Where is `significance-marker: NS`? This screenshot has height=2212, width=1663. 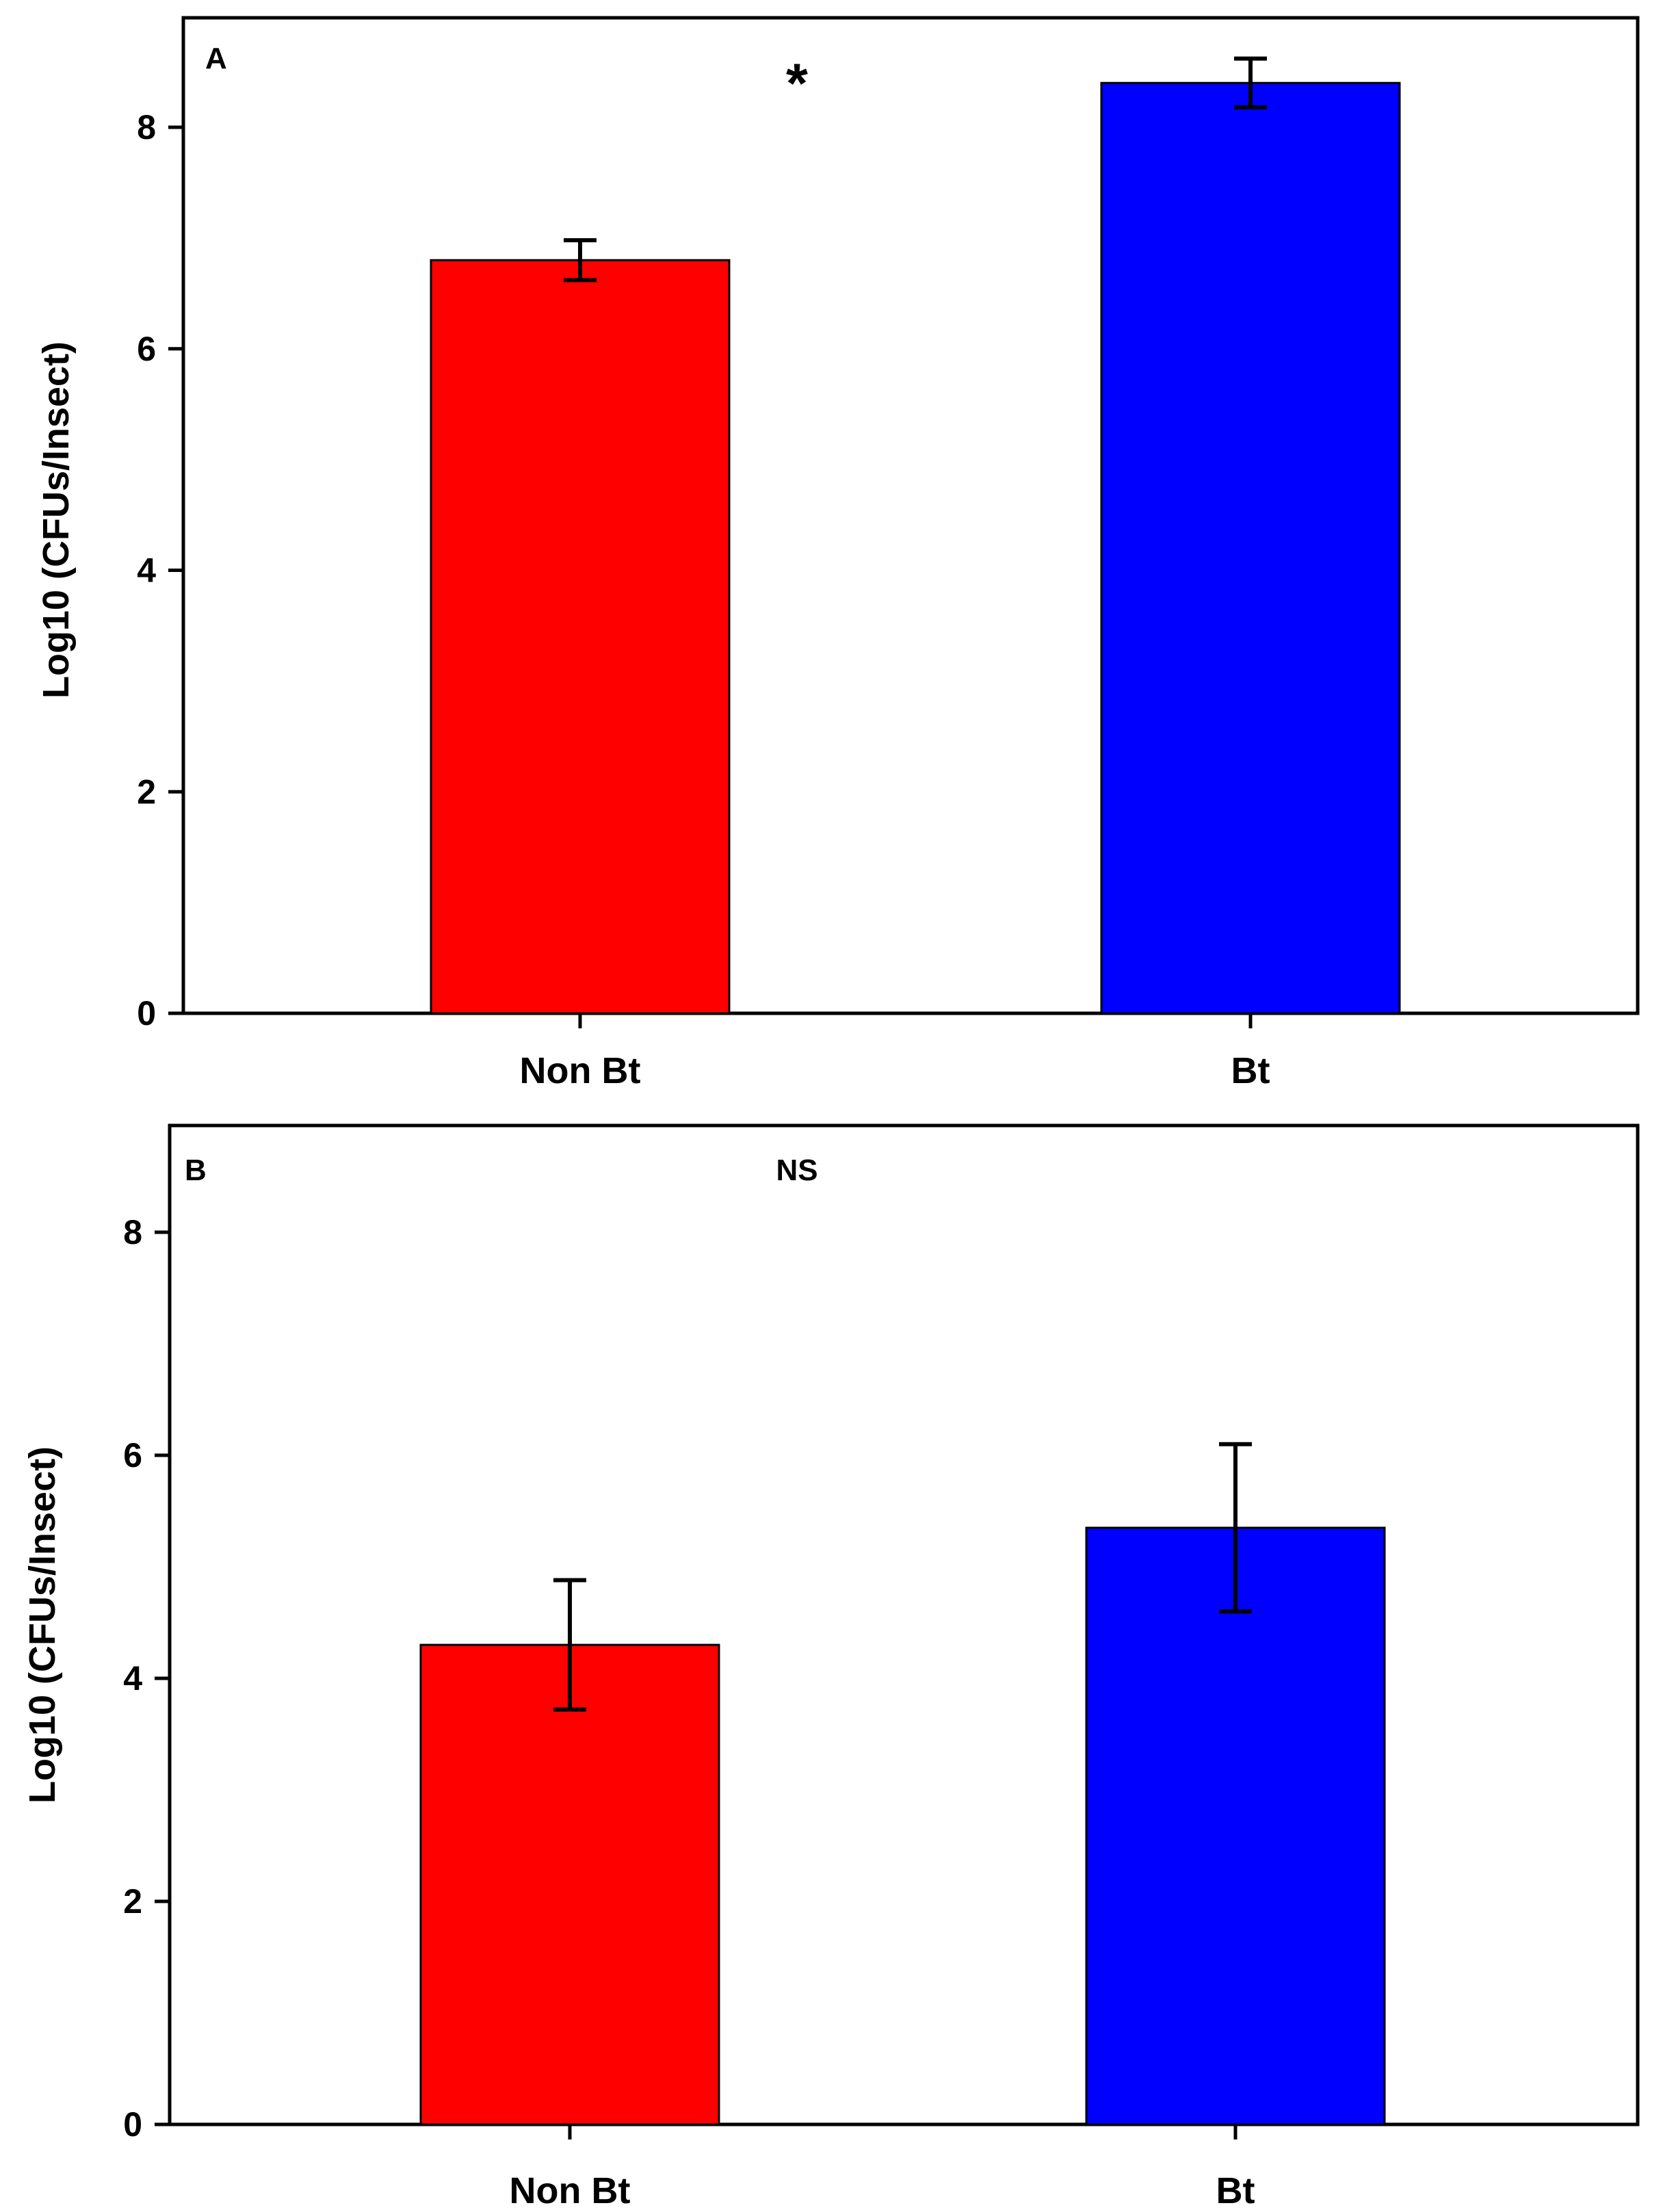
significance-marker: NS is located at coordinates (797, 1170).